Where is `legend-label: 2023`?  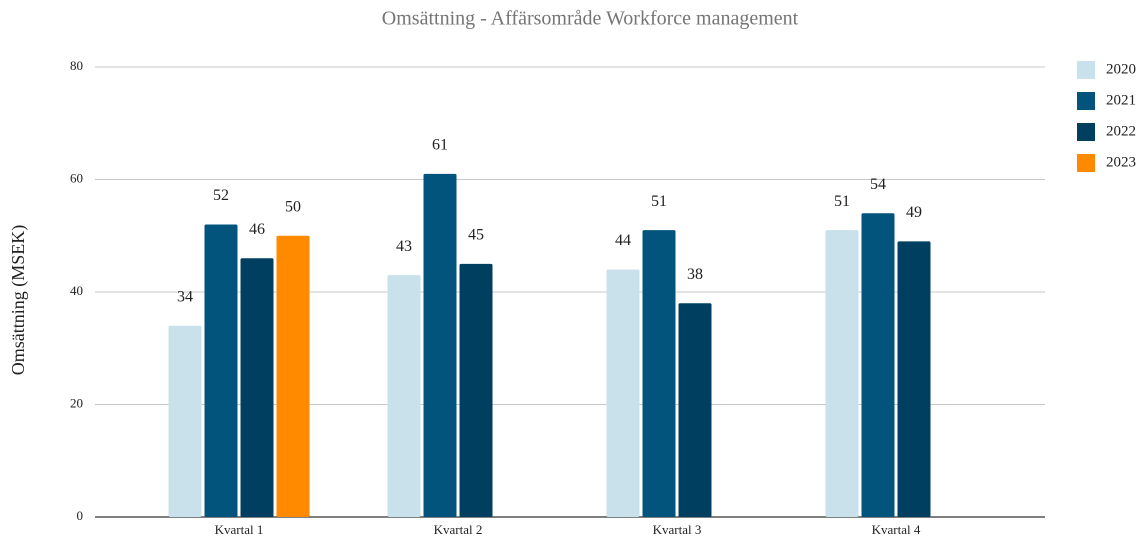
legend-label: 2023 is located at coordinates (1121, 162).